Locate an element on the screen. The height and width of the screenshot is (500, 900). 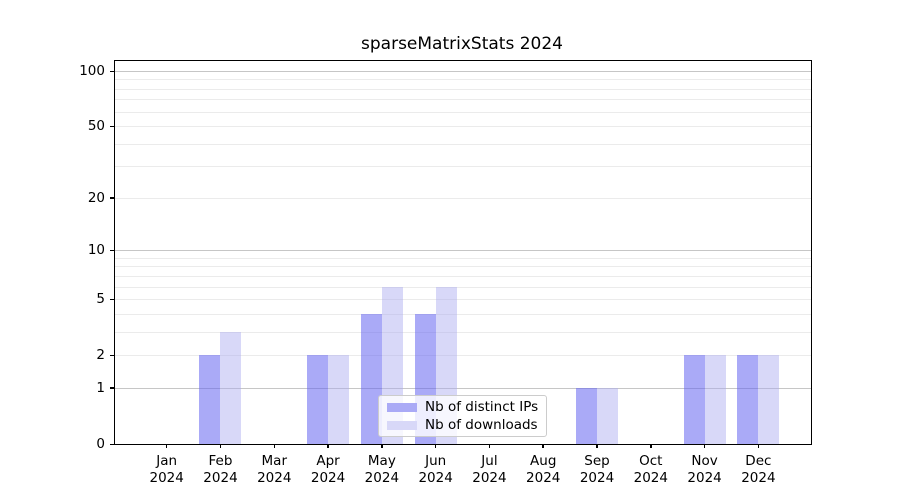
x-tick-label-dec: Dec 2024 is located at coordinates (758, 469).